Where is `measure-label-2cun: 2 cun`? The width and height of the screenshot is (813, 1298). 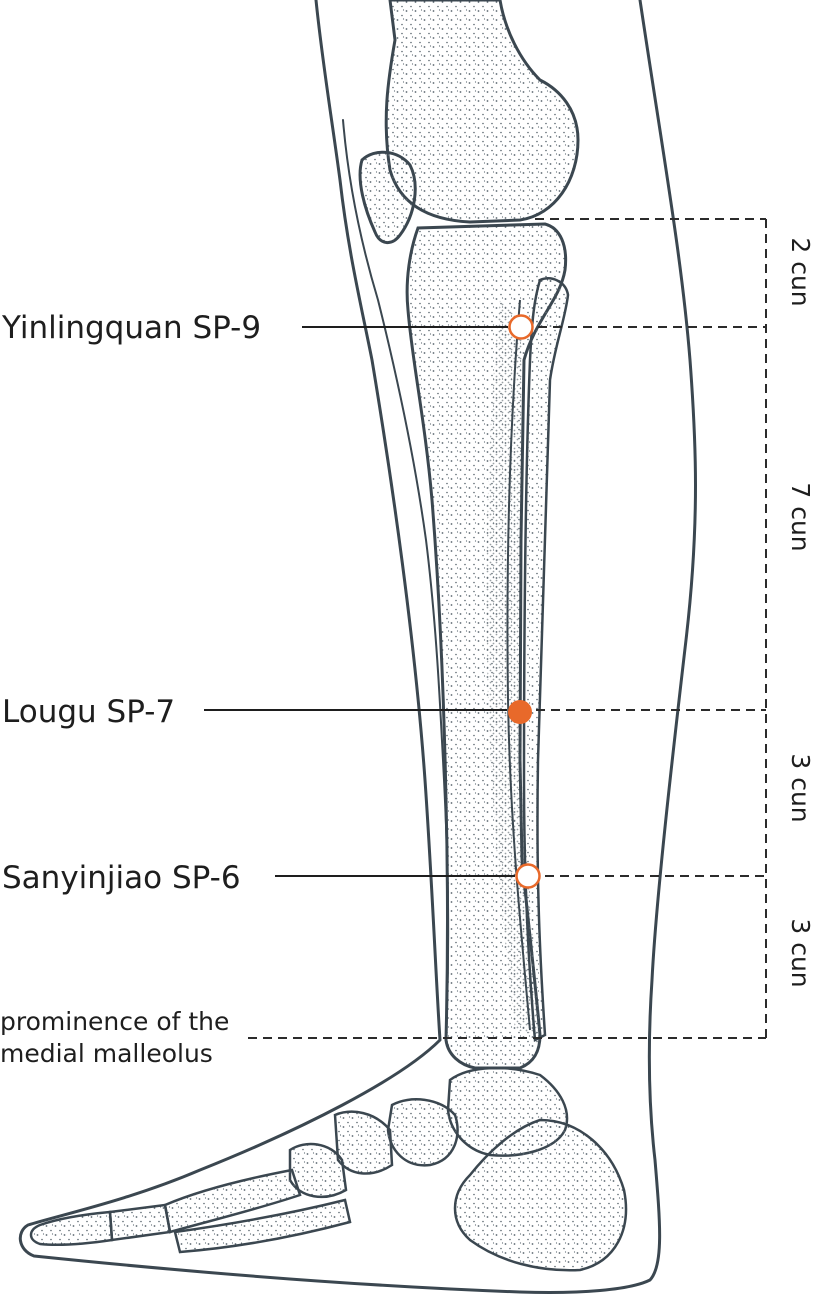
measure-label-2cun: 2 cun is located at coordinates (799, 271).